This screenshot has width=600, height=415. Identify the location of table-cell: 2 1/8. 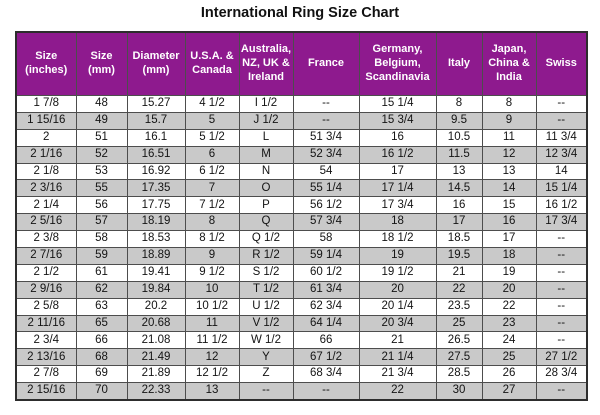
(46, 171).